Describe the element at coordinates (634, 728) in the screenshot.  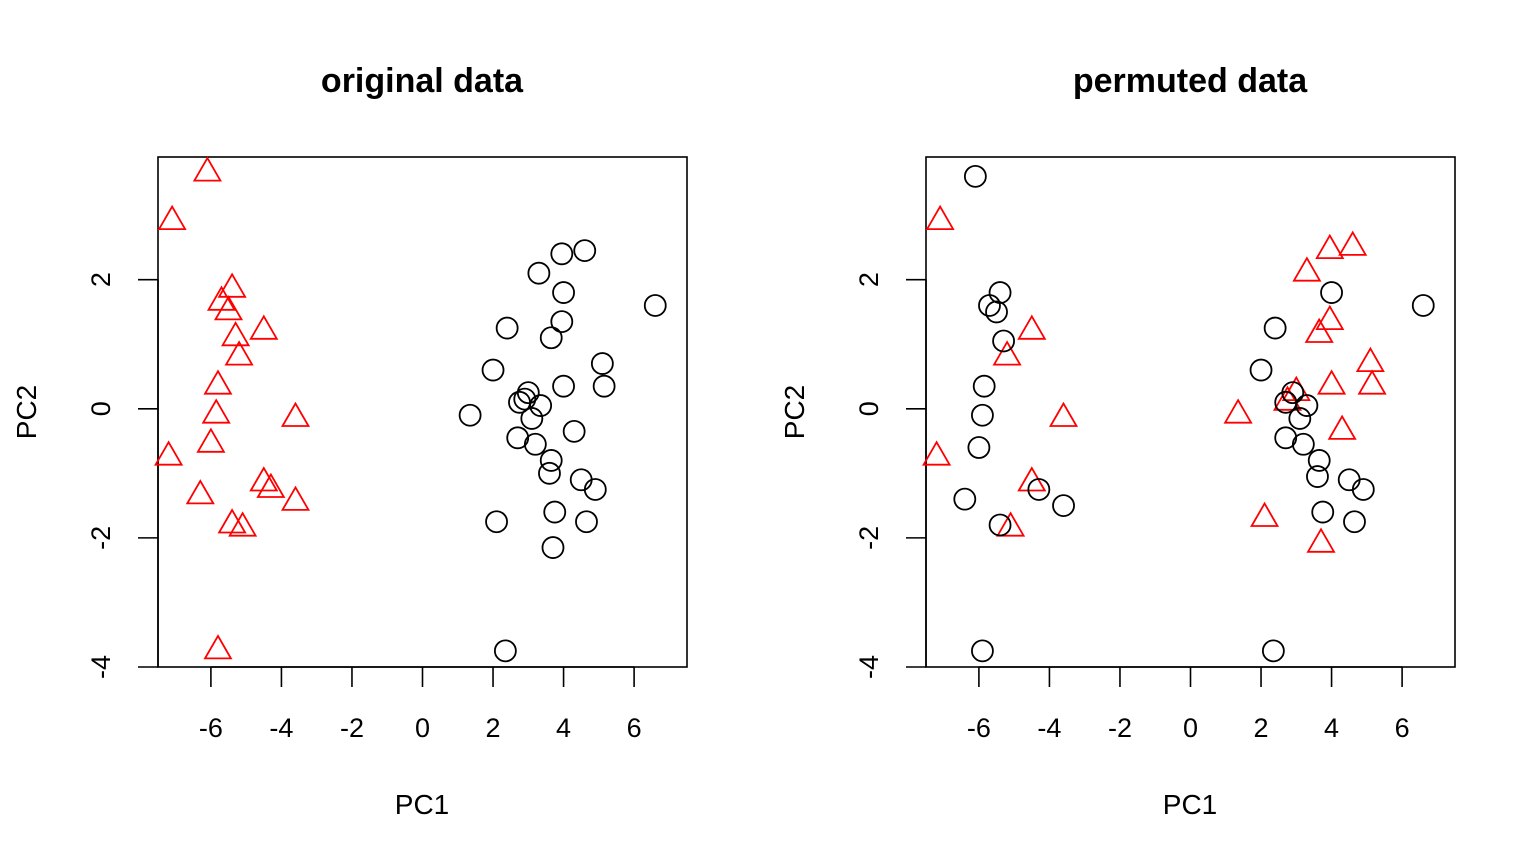
I see `x-tick-label: 6` at that location.